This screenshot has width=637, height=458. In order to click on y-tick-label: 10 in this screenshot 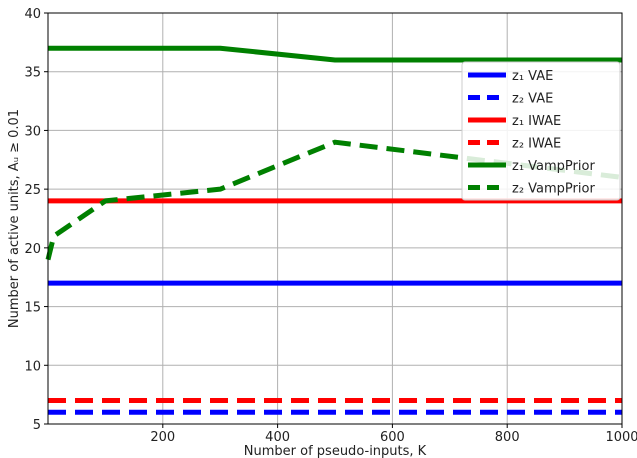, I will do `click(32, 366)`.